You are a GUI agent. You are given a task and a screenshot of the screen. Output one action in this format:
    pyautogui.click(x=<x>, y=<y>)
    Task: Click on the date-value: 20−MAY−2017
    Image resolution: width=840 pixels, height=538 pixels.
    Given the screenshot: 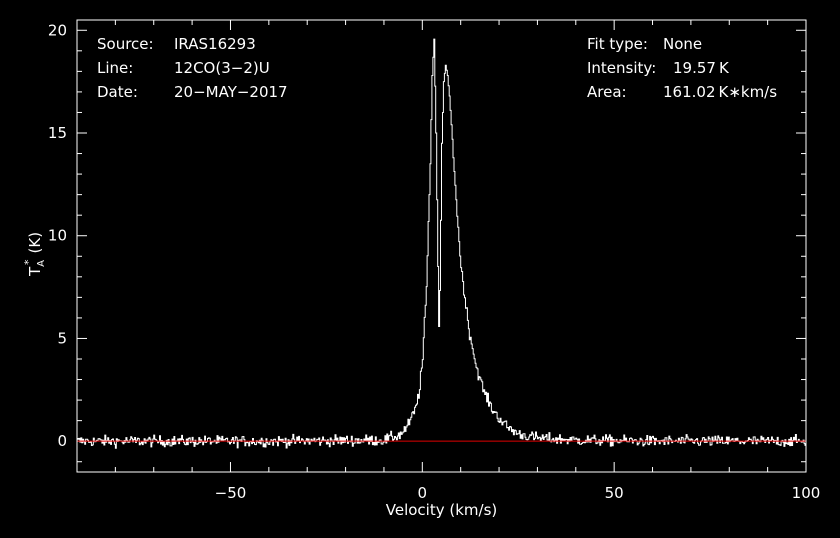 What is the action you would take?
    pyautogui.click(x=231, y=92)
    